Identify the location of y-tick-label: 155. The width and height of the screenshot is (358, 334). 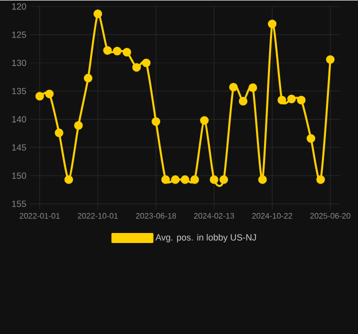
(19, 203).